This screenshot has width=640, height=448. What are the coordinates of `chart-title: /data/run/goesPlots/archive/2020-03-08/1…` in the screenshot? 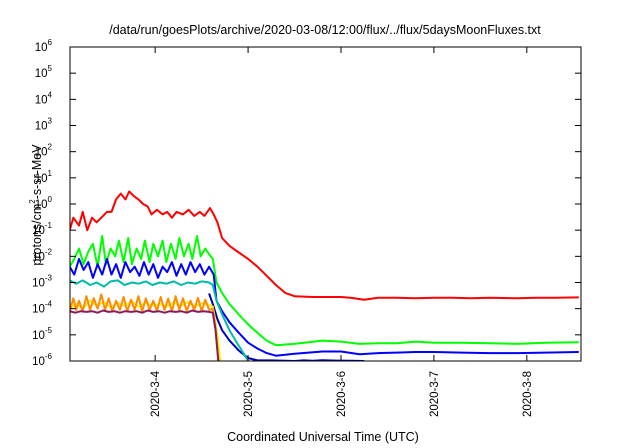 It's located at (325, 30).